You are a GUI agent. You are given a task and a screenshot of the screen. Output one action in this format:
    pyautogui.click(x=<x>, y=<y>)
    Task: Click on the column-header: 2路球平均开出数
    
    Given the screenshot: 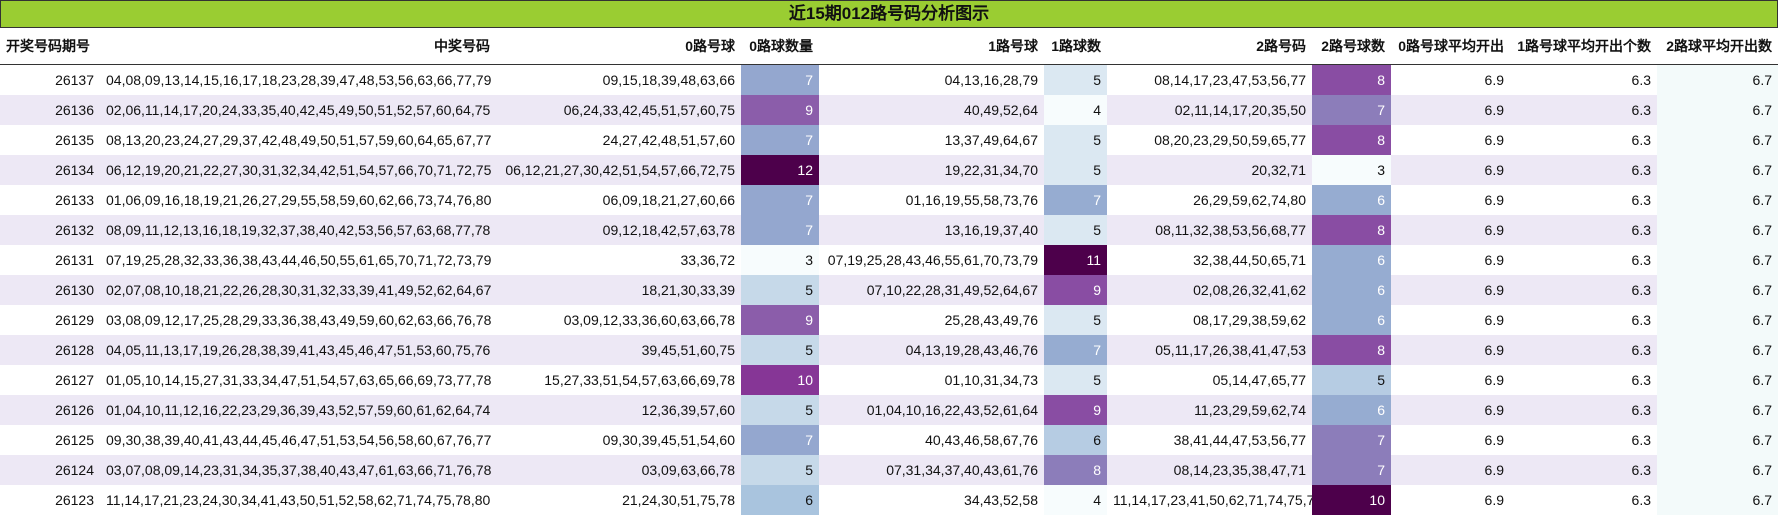 What is the action you would take?
    pyautogui.click(x=1717, y=46)
    